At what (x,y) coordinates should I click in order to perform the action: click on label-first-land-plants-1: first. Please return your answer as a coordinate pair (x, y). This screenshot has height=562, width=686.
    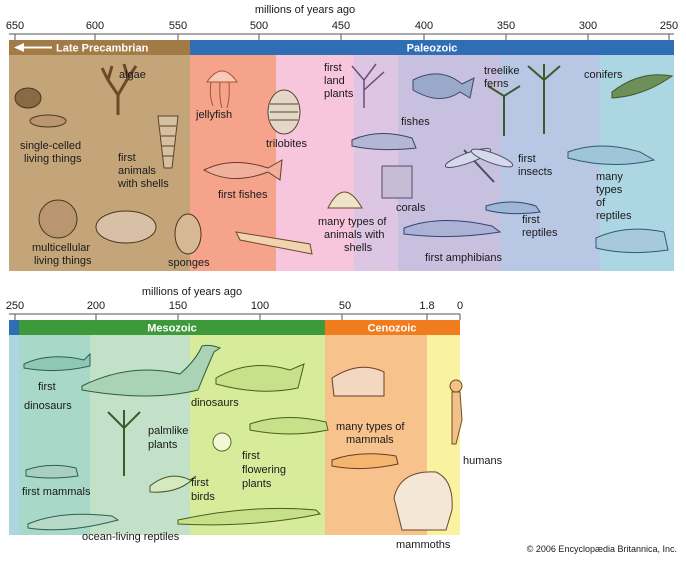
    Looking at the image, I should click on (333, 68).